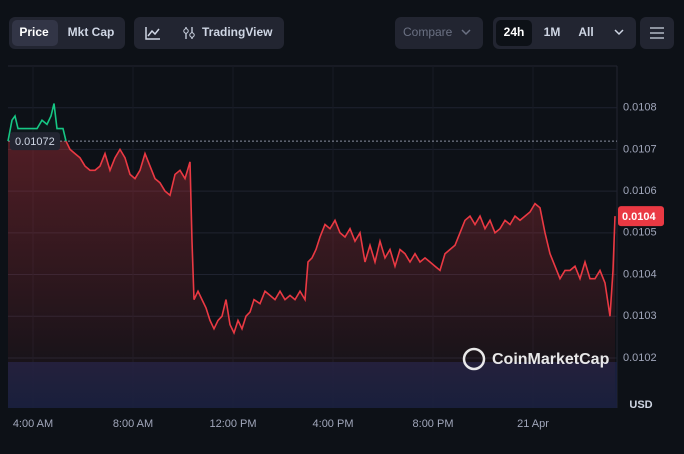  I want to click on watermark: CoinMarketCap, so click(551, 359).